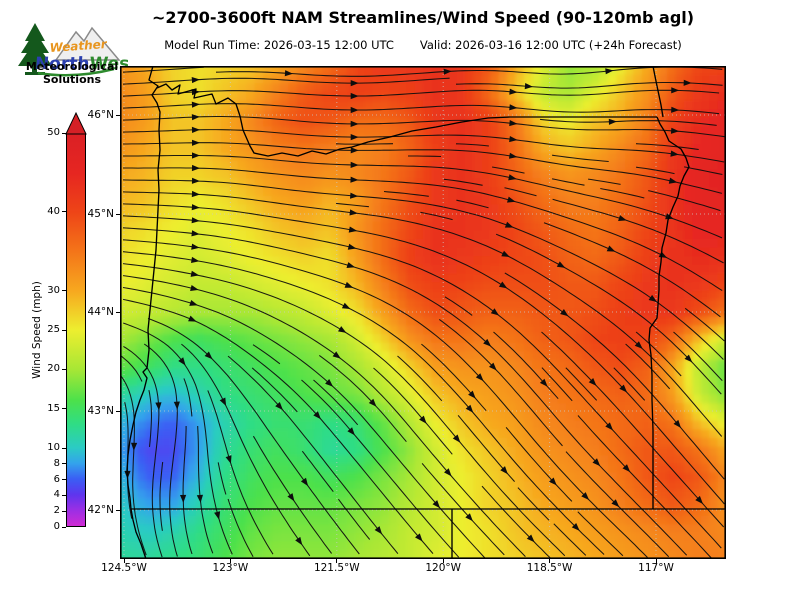 The image size is (800, 600). I want to click on logo-tagline-line2: Solutions, so click(72, 79).